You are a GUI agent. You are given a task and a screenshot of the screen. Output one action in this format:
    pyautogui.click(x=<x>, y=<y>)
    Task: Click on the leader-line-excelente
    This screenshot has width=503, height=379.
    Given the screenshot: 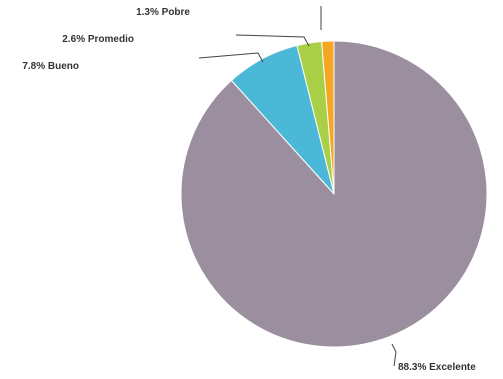 What is the action you would take?
    pyautogui.click(x=394, y=355)
    